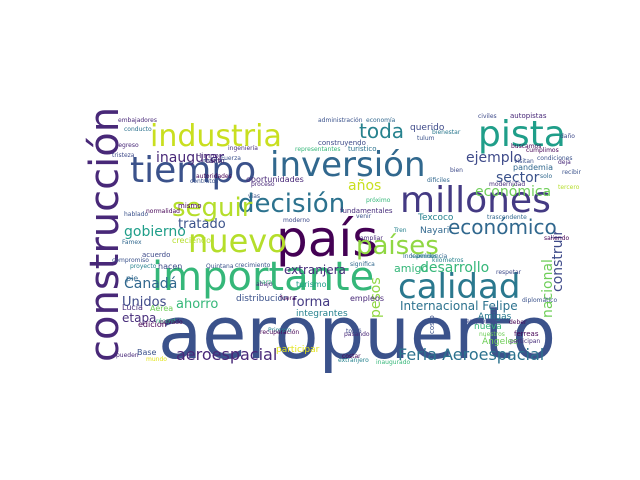 Image resolution: width=640 pixels, height=480 pixels. I want to click on word-86: récord, so click(165, 321).